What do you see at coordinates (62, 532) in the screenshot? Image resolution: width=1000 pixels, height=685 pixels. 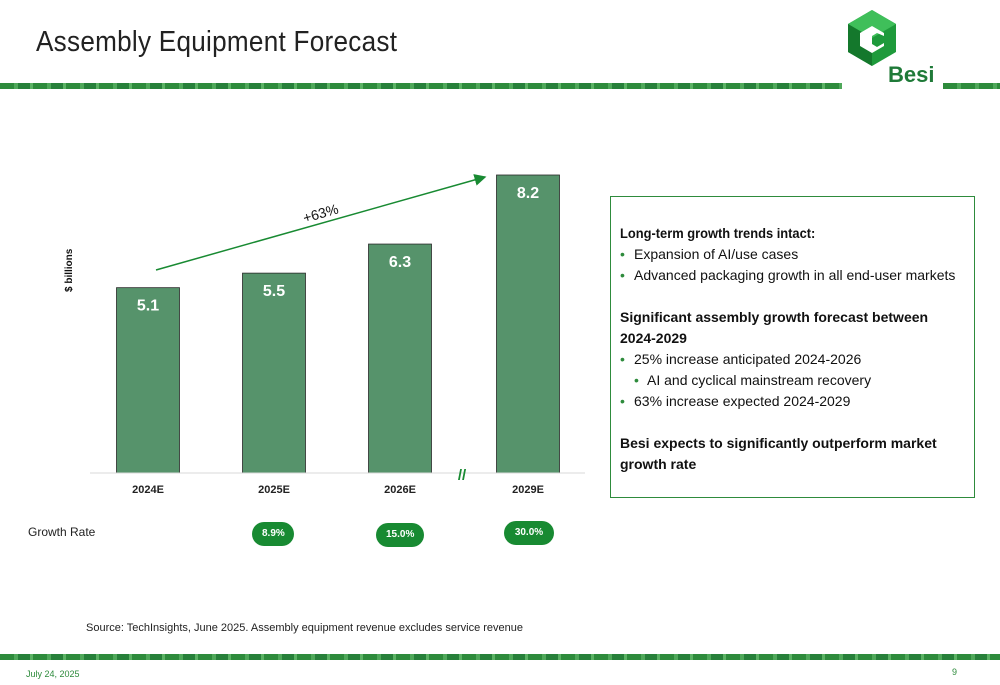 I see `growth-rate-label: Growth Rate` at bounding box center [62, 532].